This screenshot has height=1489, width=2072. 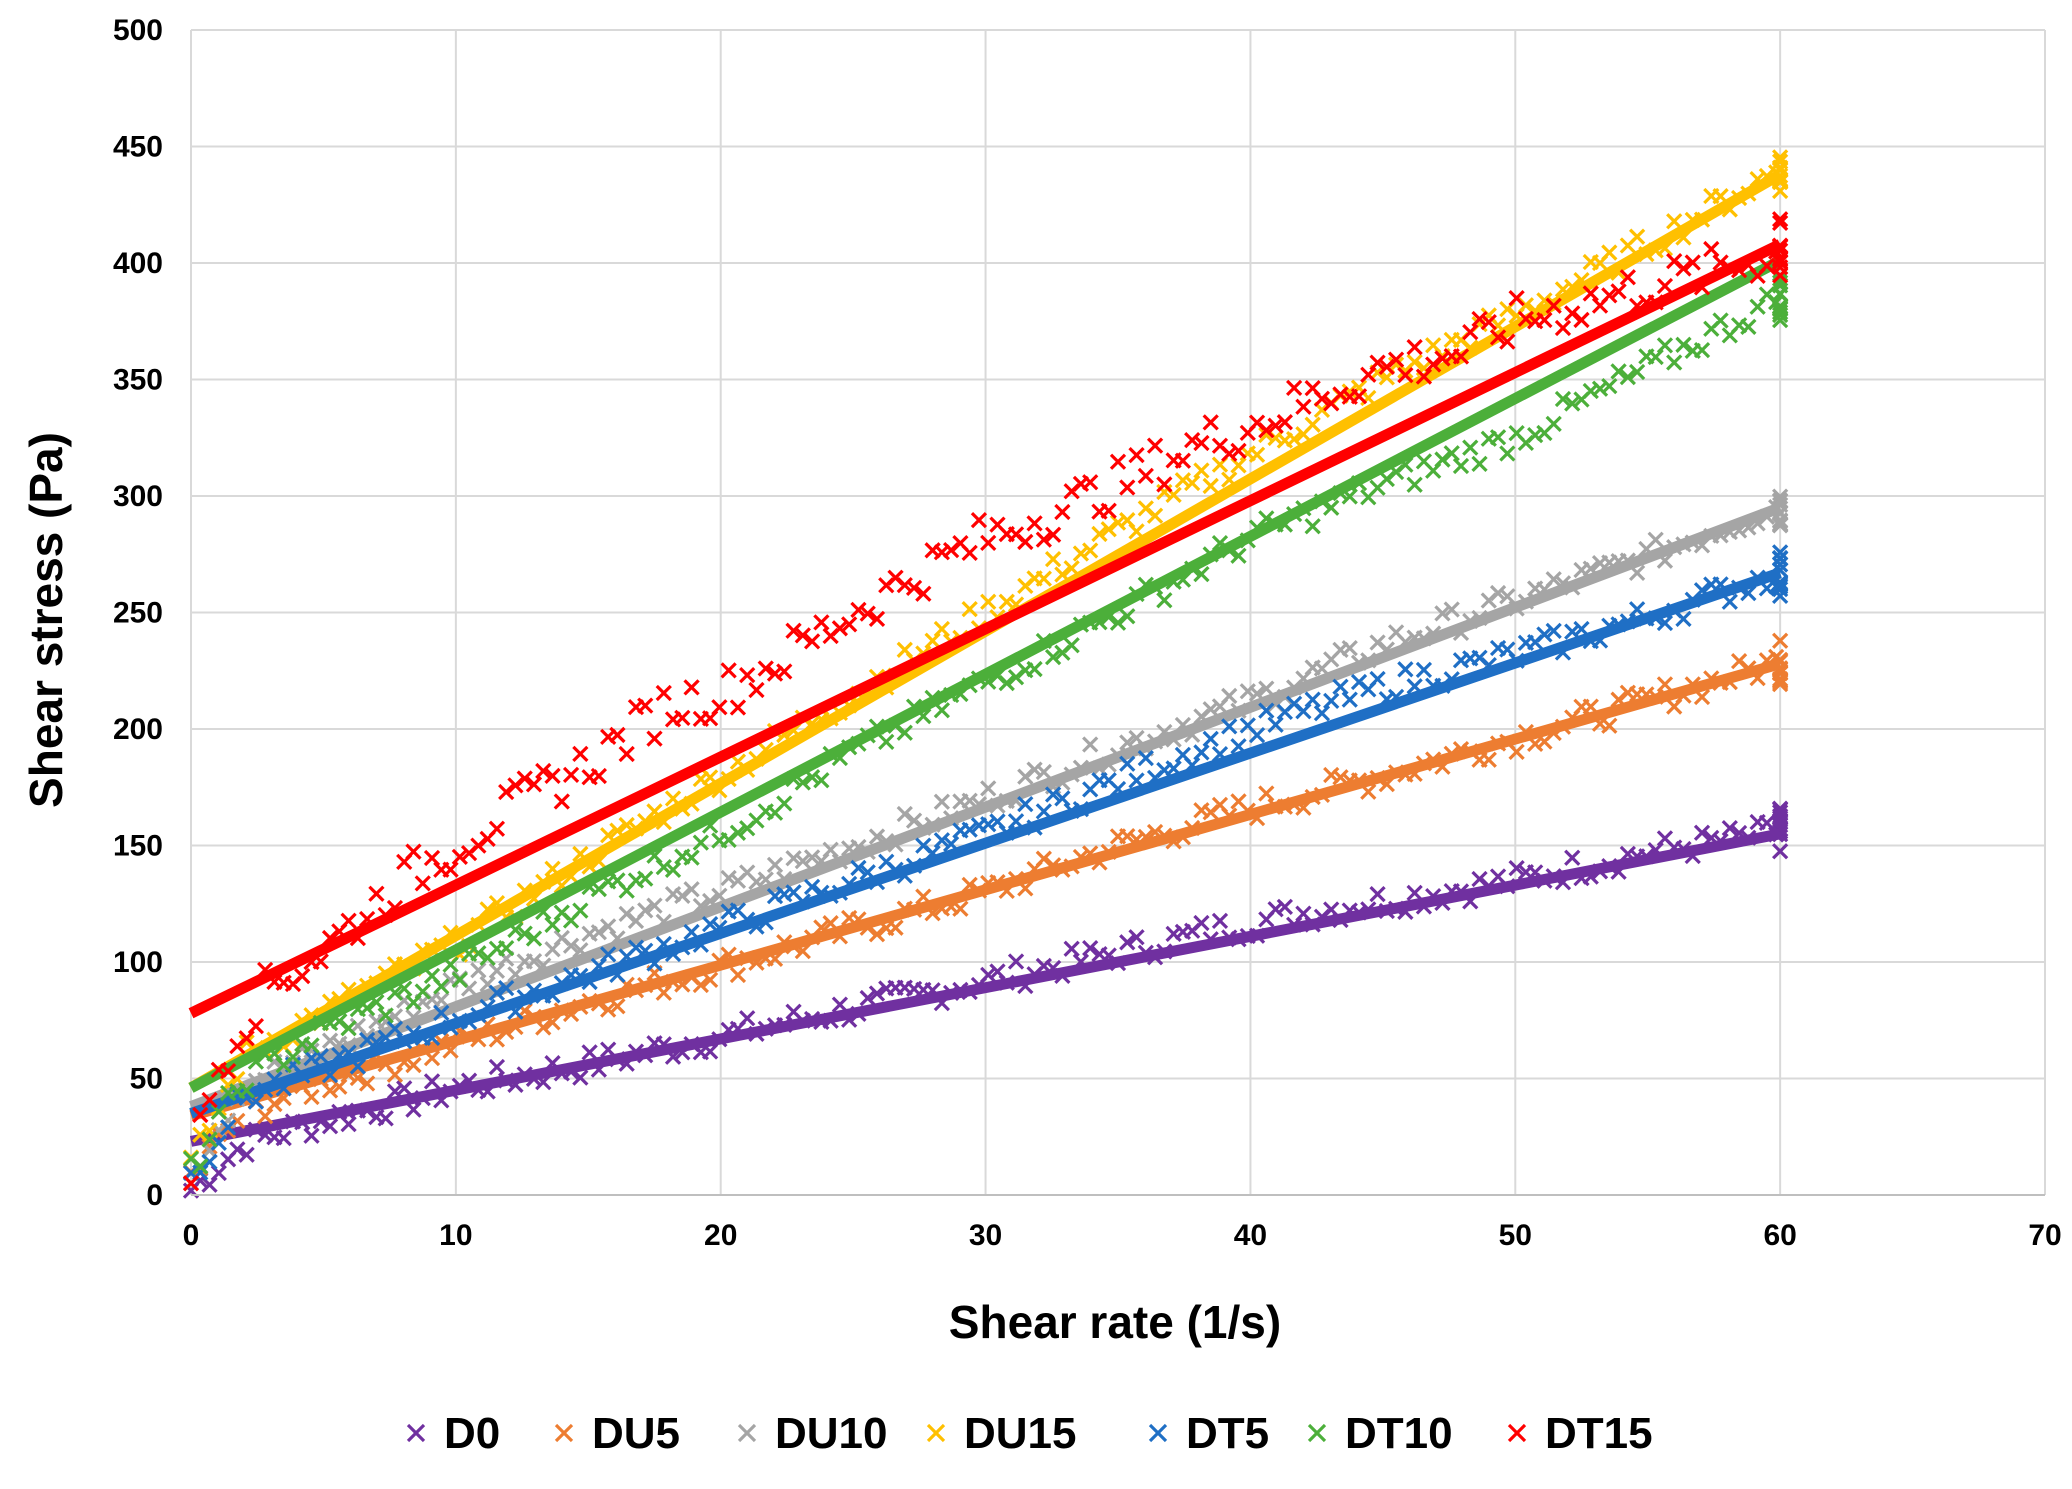 What do you see at coordinates (138, 729) in the screenshot?
I see `y-tick-label: 200` at bounding box center [138, 729].